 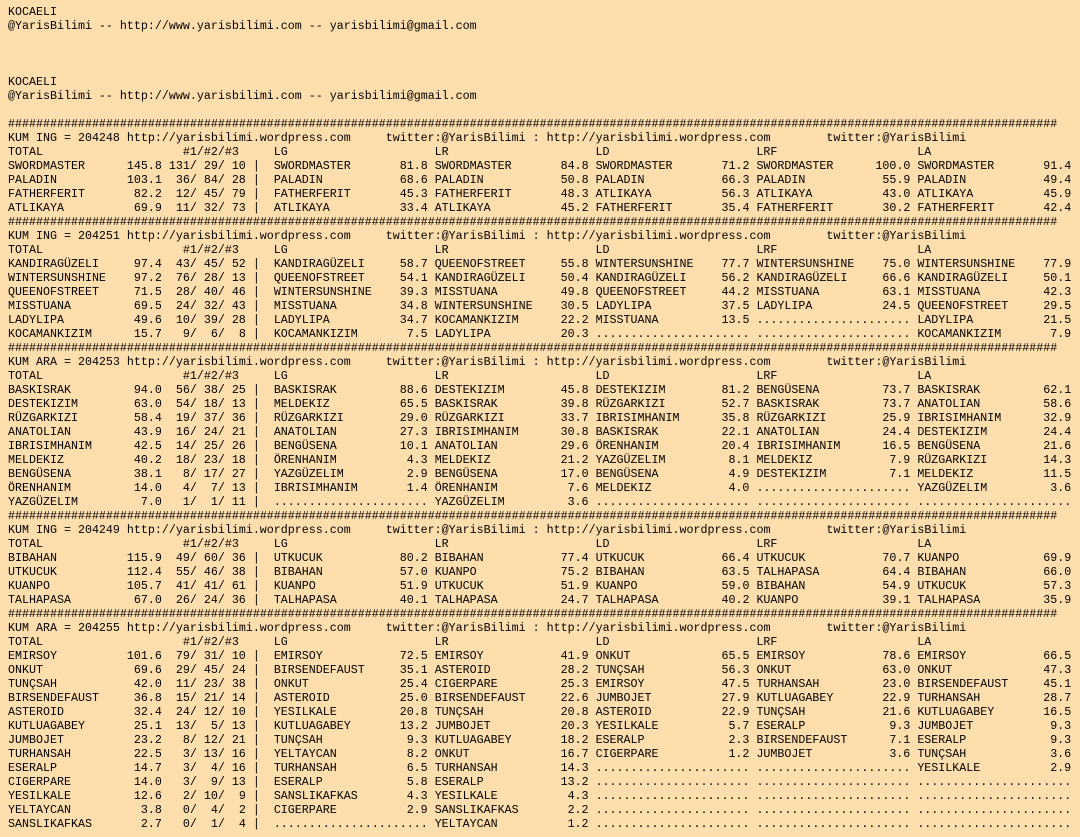 What do you see at coordinates (147, 208) in the screenshot?
I see `total-score: 69.9` at bounding box center [147, 208].